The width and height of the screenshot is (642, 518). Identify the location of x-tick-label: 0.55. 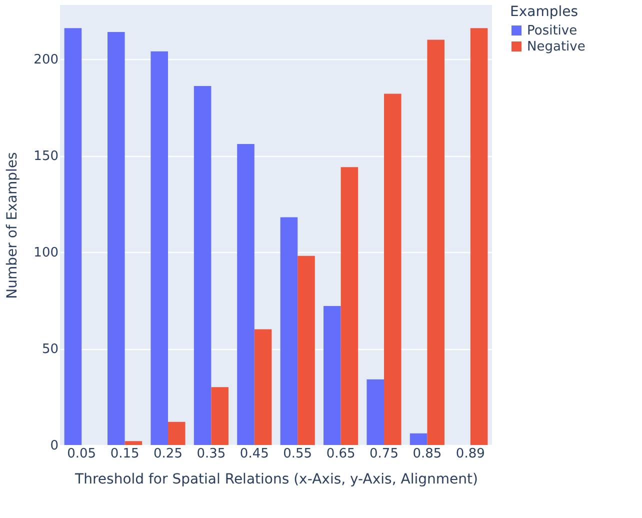
(297, 454).